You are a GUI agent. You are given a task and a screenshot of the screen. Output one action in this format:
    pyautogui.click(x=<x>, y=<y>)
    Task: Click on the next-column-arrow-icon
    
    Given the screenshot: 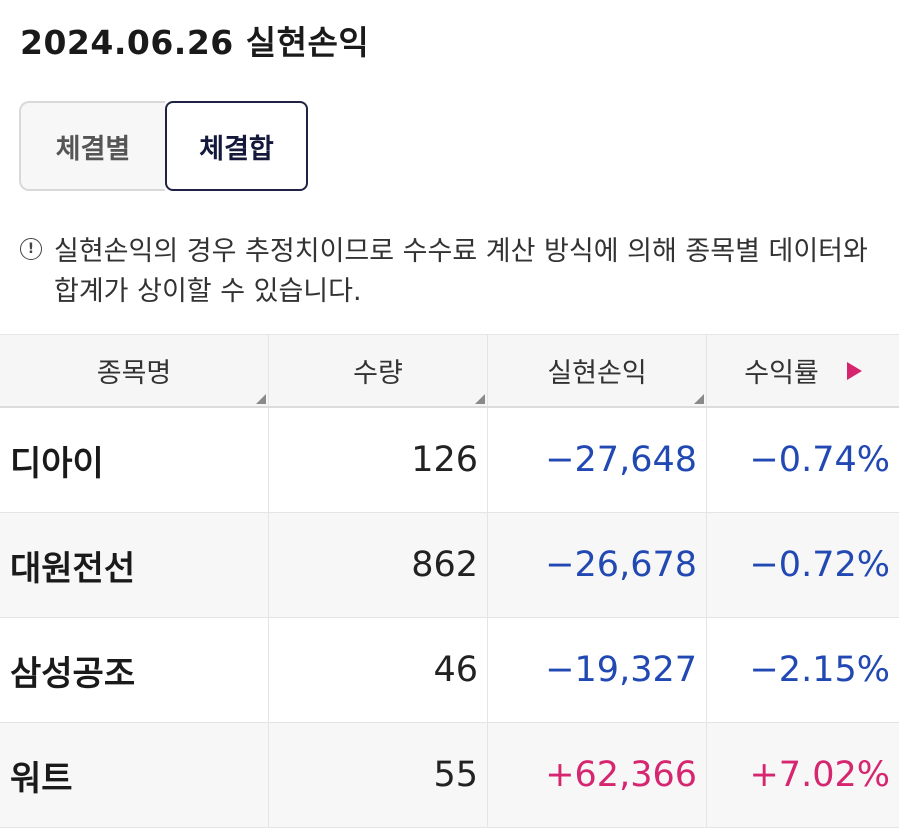 What is the action you would take?
    pyautogui.click(x=854, y=370)
    